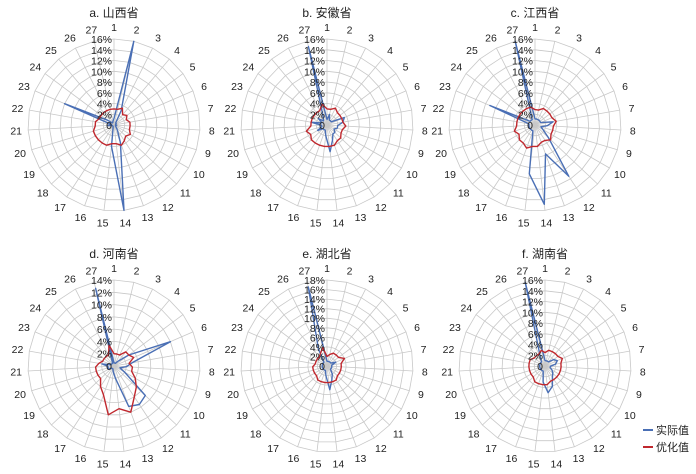  I want to click on chart-title: b. 安徽省, so click(326, 12).